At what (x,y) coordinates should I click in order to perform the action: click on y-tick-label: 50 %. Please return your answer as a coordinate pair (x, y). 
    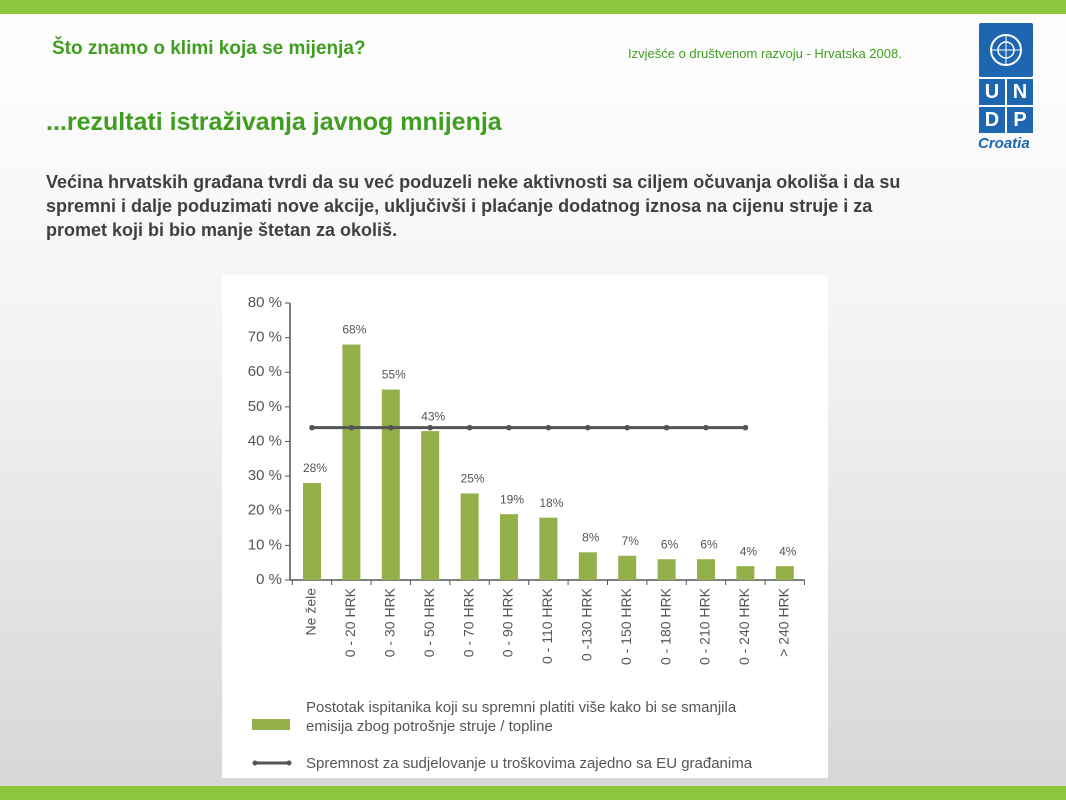
    Looking at the image, I should click on (265, 406).